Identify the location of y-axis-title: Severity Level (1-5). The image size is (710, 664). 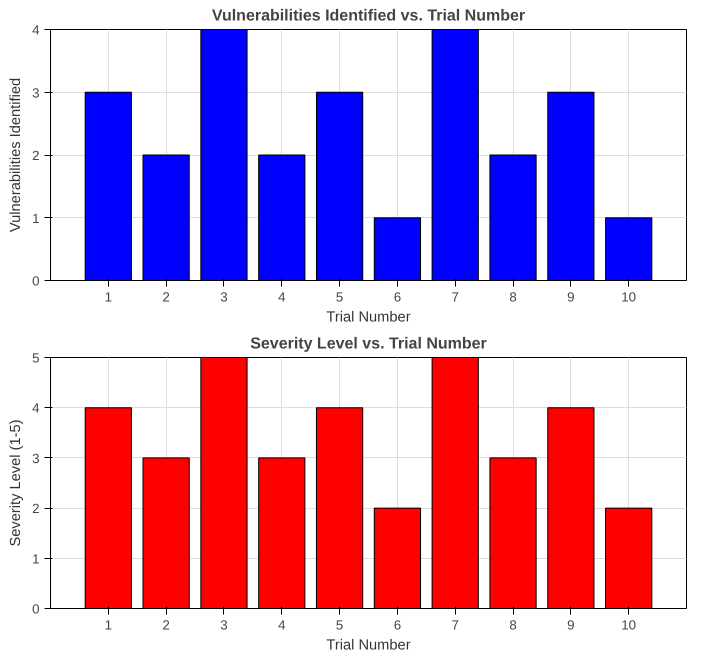
(16, 483).